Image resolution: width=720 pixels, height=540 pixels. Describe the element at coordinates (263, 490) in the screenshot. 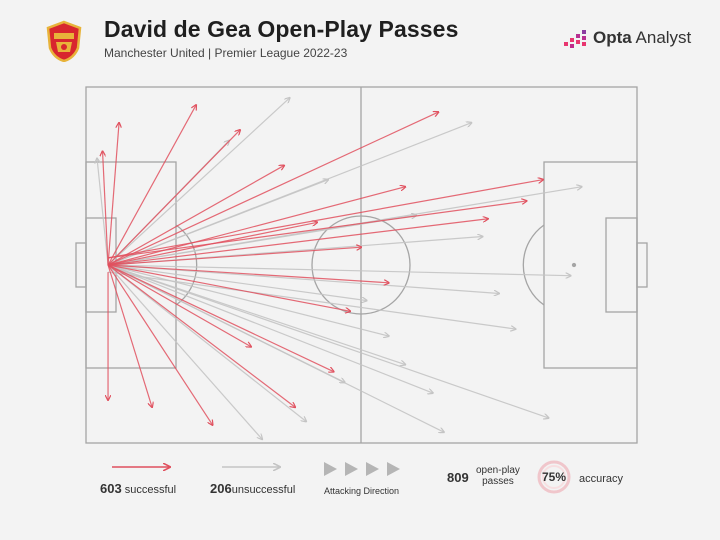

I see `unsuccessful-label: unsuccessful` at that location.